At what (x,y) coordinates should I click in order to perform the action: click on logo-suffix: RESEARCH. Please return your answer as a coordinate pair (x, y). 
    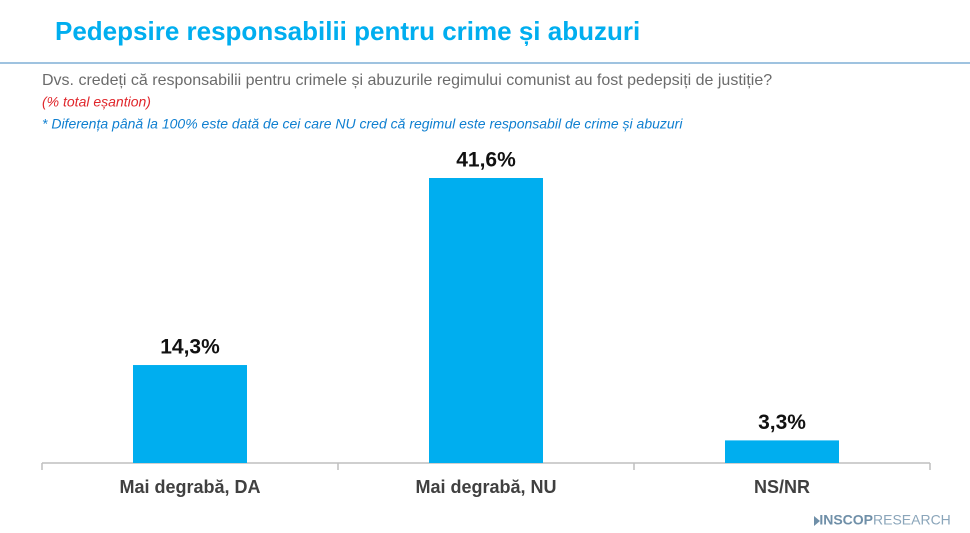
    Looking at the image, I should click on (912, 520).